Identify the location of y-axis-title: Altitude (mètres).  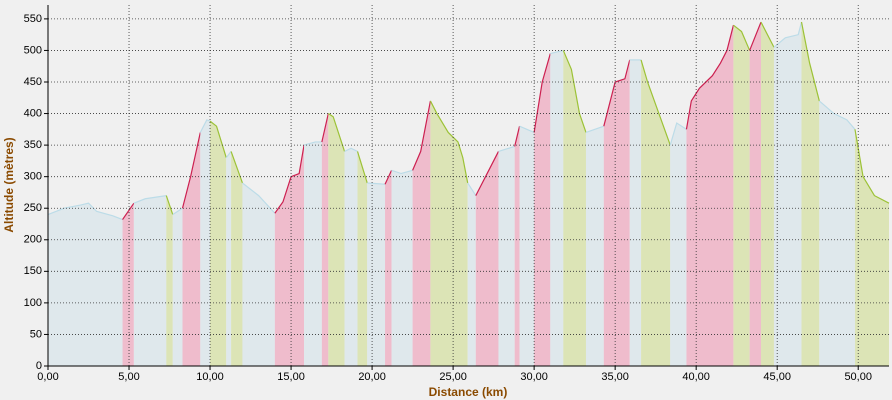
(9, 184).